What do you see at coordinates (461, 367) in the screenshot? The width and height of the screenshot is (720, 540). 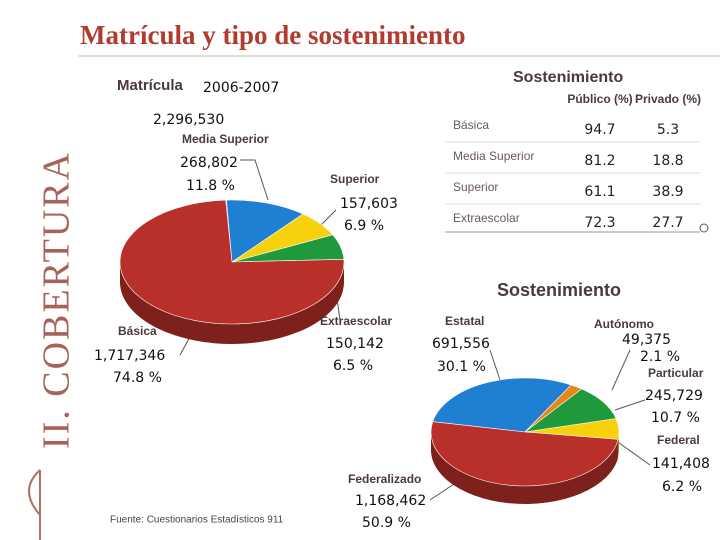 I see `percent-label: 30.1 %` at bounding box center [461, 367].